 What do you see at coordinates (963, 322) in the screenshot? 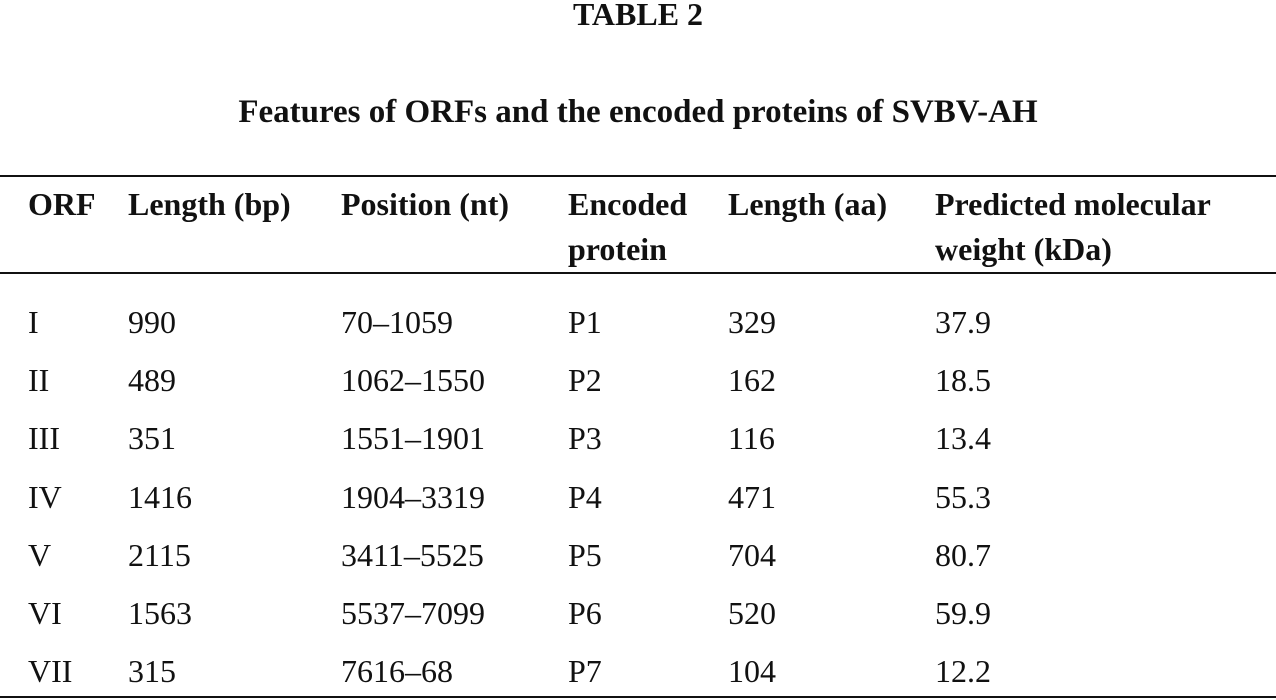
I see `table-cell: 37.9` at bounding box center [963, 322].